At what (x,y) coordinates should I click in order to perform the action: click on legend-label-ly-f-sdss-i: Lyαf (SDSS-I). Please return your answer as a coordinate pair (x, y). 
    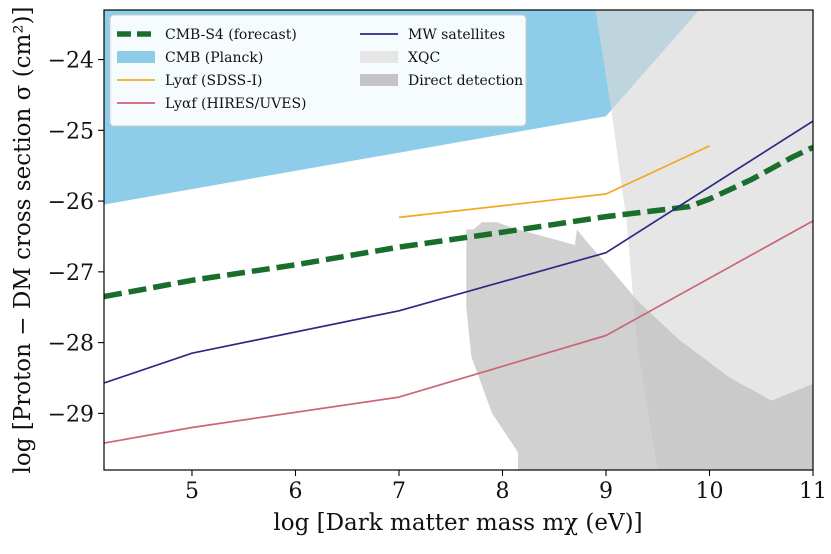
    Looking at the image, I should click on (214, 81).